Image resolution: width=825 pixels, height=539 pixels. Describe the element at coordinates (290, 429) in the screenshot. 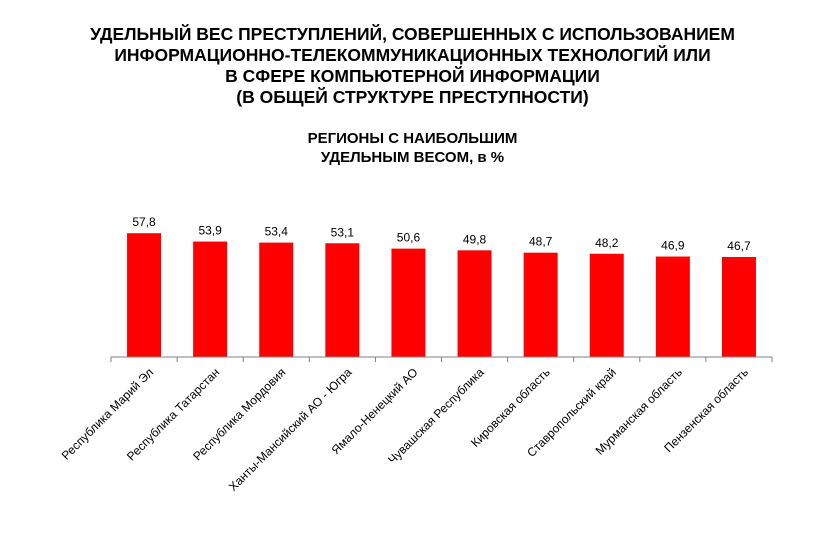

I see `category-label: Ханты-Мансийский АО - Югра` at that location.